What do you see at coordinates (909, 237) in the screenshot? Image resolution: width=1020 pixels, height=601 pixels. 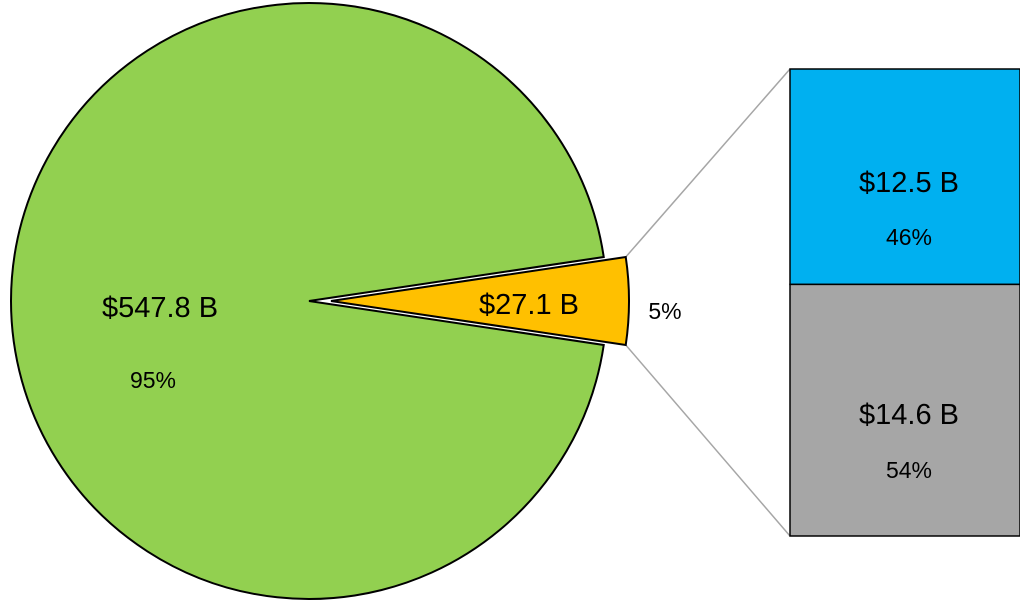 I see `bar-segment-top-percent-label: 46%` at bounding box center [909, 237].